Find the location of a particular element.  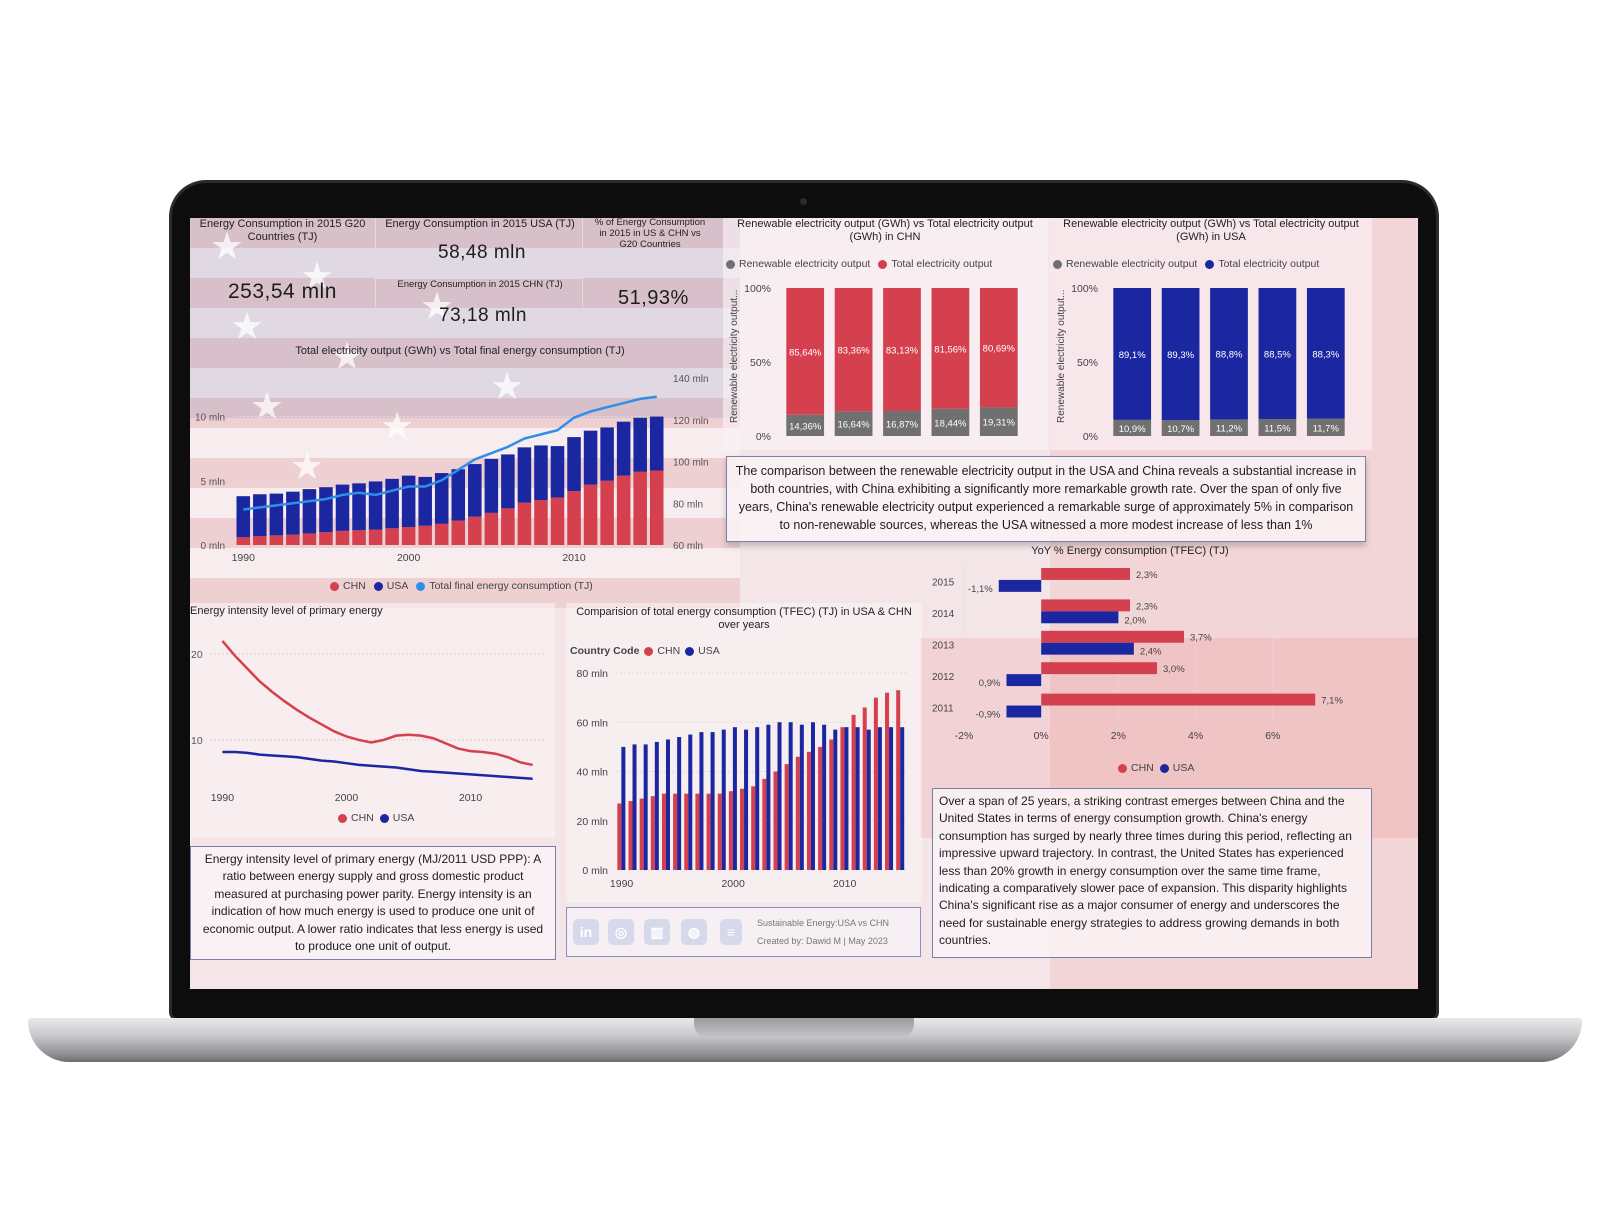

y-tick-label: 10 mln is located at coordinates (210, 418).